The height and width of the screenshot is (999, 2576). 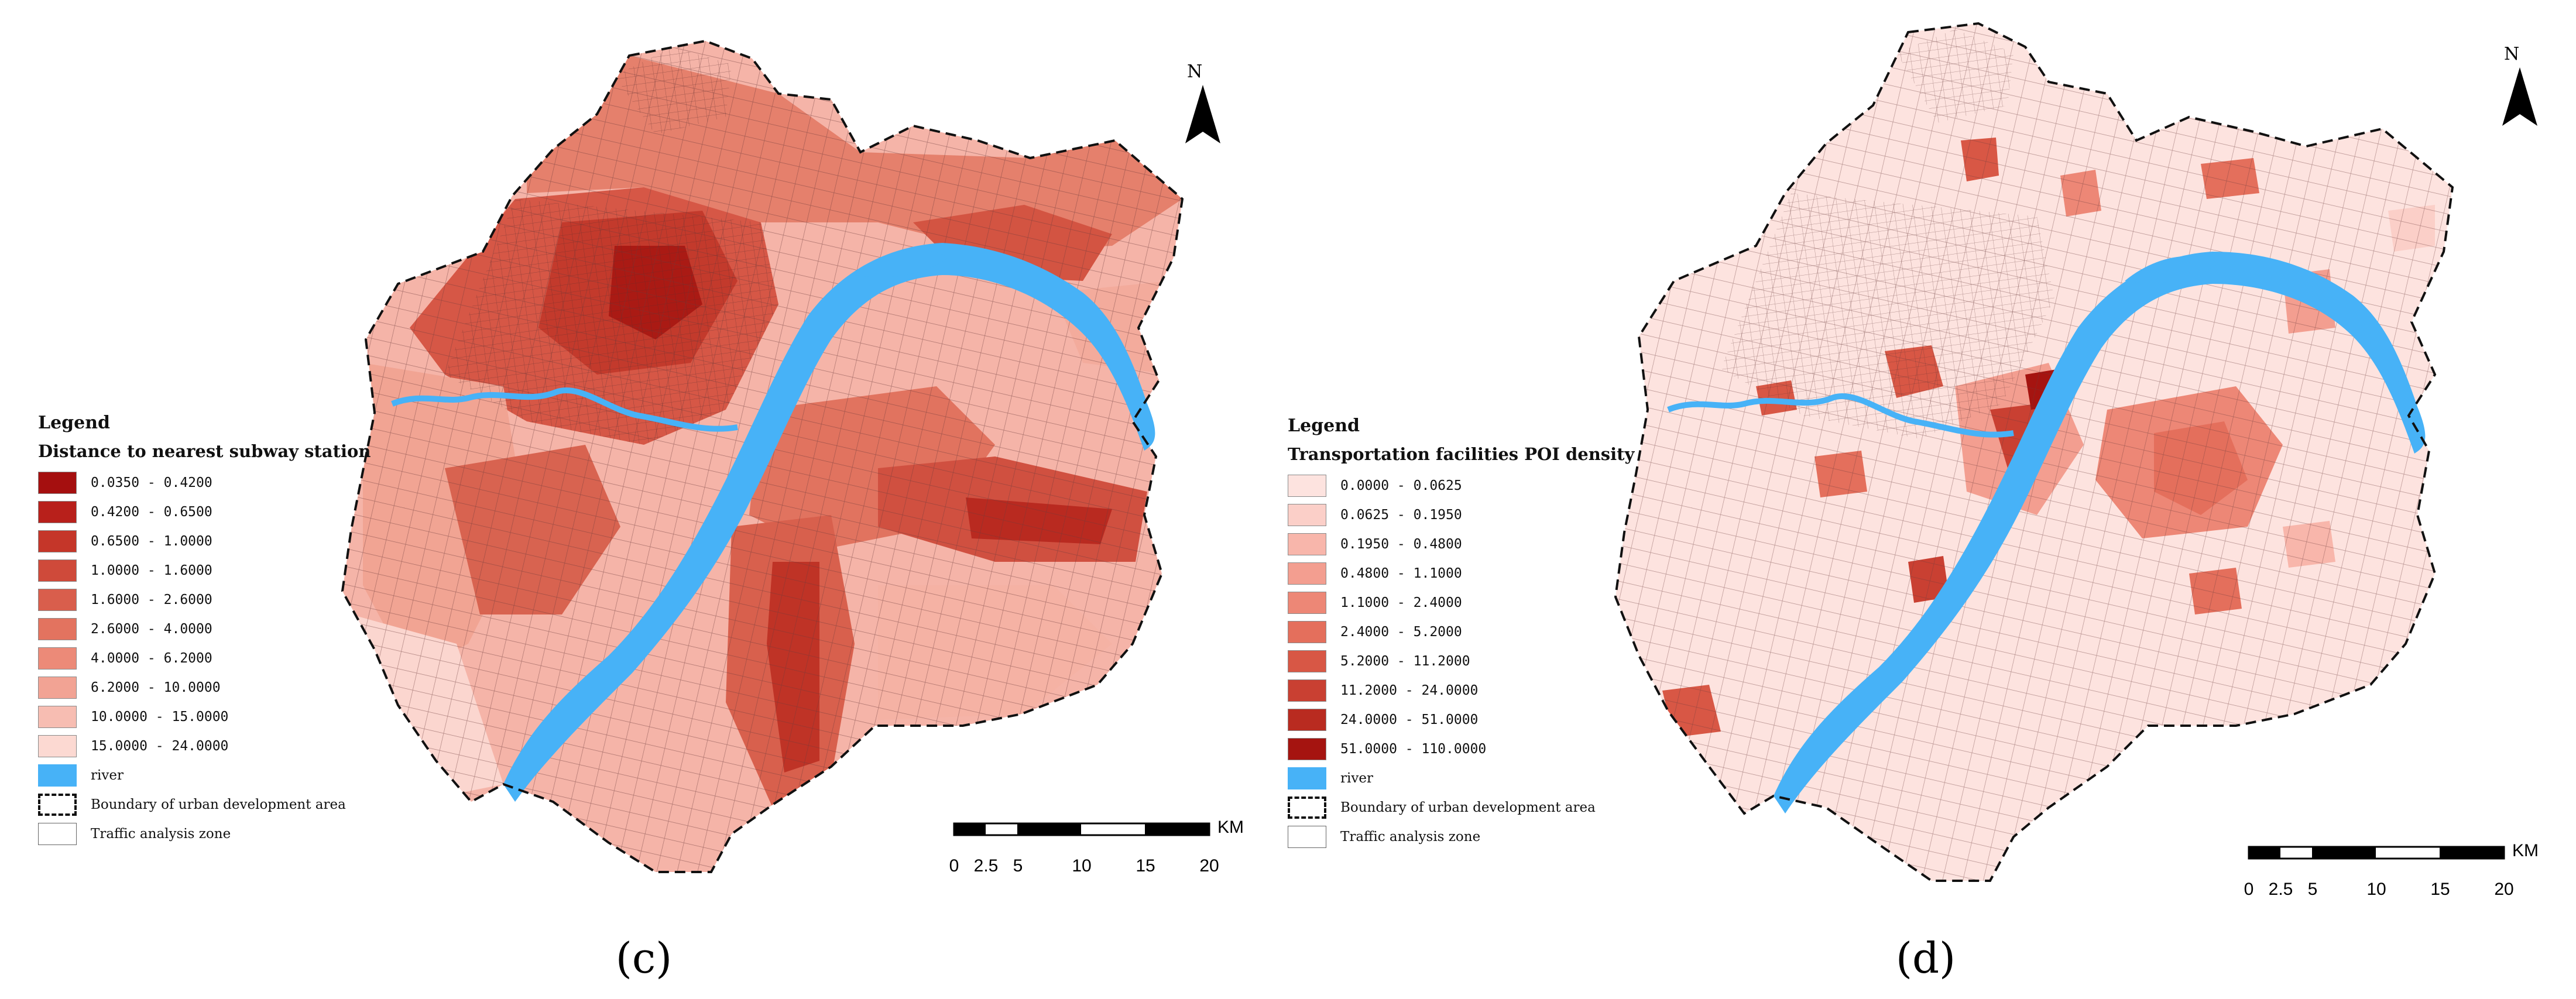 I want to click on legend-row-class: 1.1000 - 2.4000, so click(x=1461, y=602).